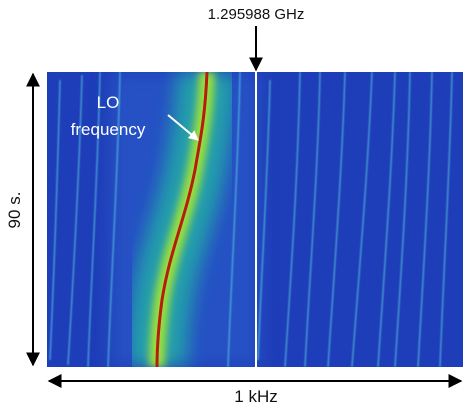  I want to click on time-span-label: 90 s., so click(14, 210).